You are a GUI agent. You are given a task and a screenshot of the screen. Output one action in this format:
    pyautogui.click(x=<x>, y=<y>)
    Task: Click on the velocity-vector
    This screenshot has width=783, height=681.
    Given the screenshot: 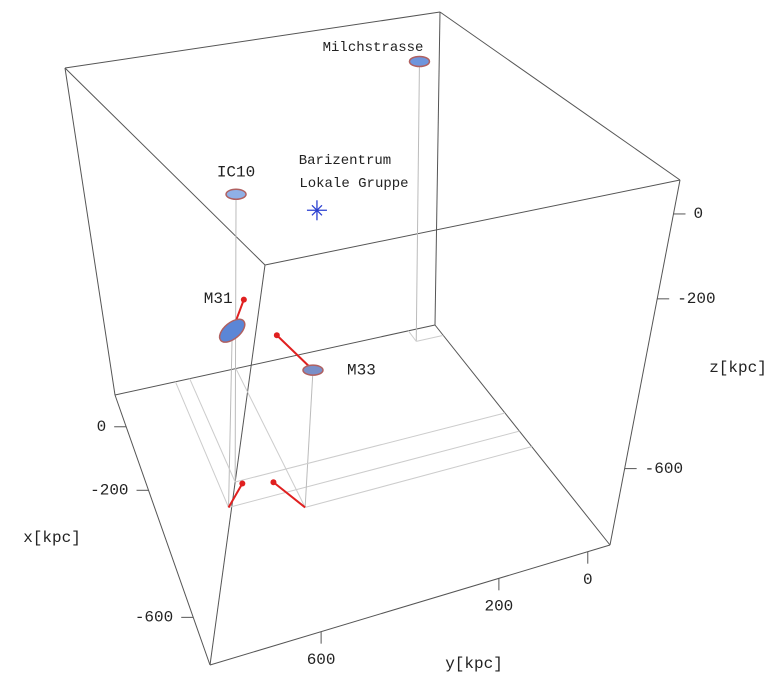 What is the action you would take?
    pyautogui.click(x=295, y=352)
    